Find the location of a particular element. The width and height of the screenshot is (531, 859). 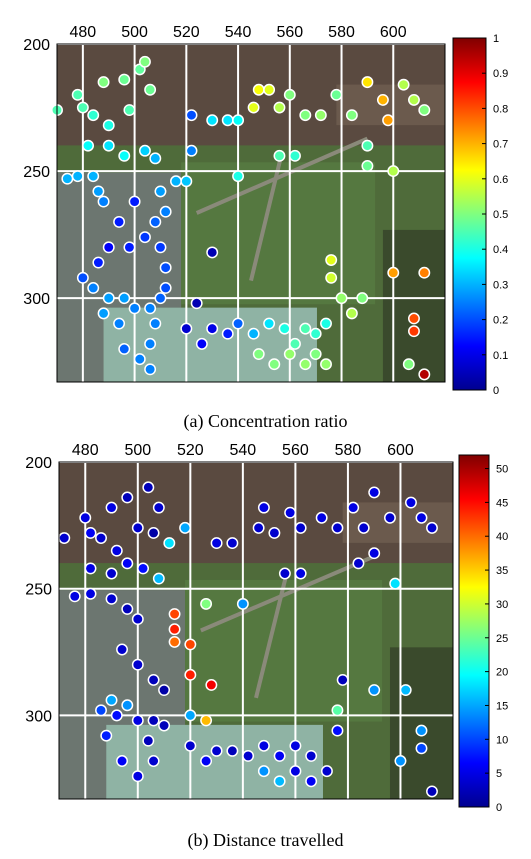

colorbar-tick-label: 40 is located at coordinates (502, 537).